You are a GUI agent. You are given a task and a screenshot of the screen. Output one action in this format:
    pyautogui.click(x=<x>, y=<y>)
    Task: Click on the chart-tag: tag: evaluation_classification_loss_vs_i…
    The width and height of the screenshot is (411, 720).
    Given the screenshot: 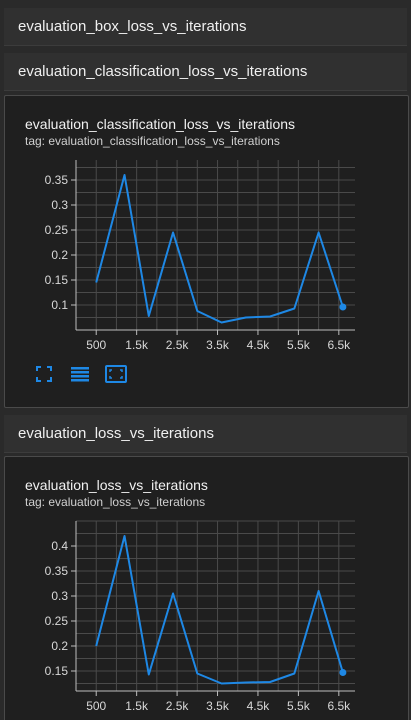 What is the action you would take?
    pyautogui.click(x=152, y=141)
    